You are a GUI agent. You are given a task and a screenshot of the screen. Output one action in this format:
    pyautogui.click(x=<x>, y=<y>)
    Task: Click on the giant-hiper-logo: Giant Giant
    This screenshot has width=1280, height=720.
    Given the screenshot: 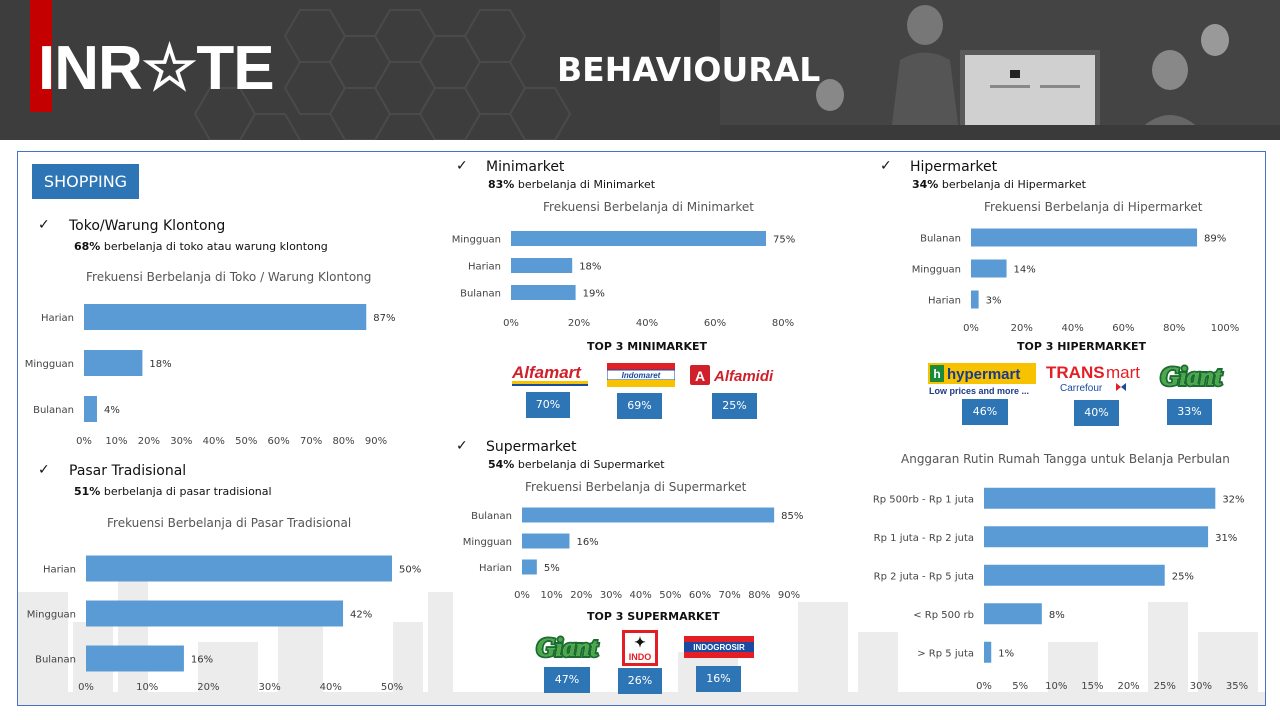 What is the action you would take?
    pyautogui.click(x=1191, y=376)
    